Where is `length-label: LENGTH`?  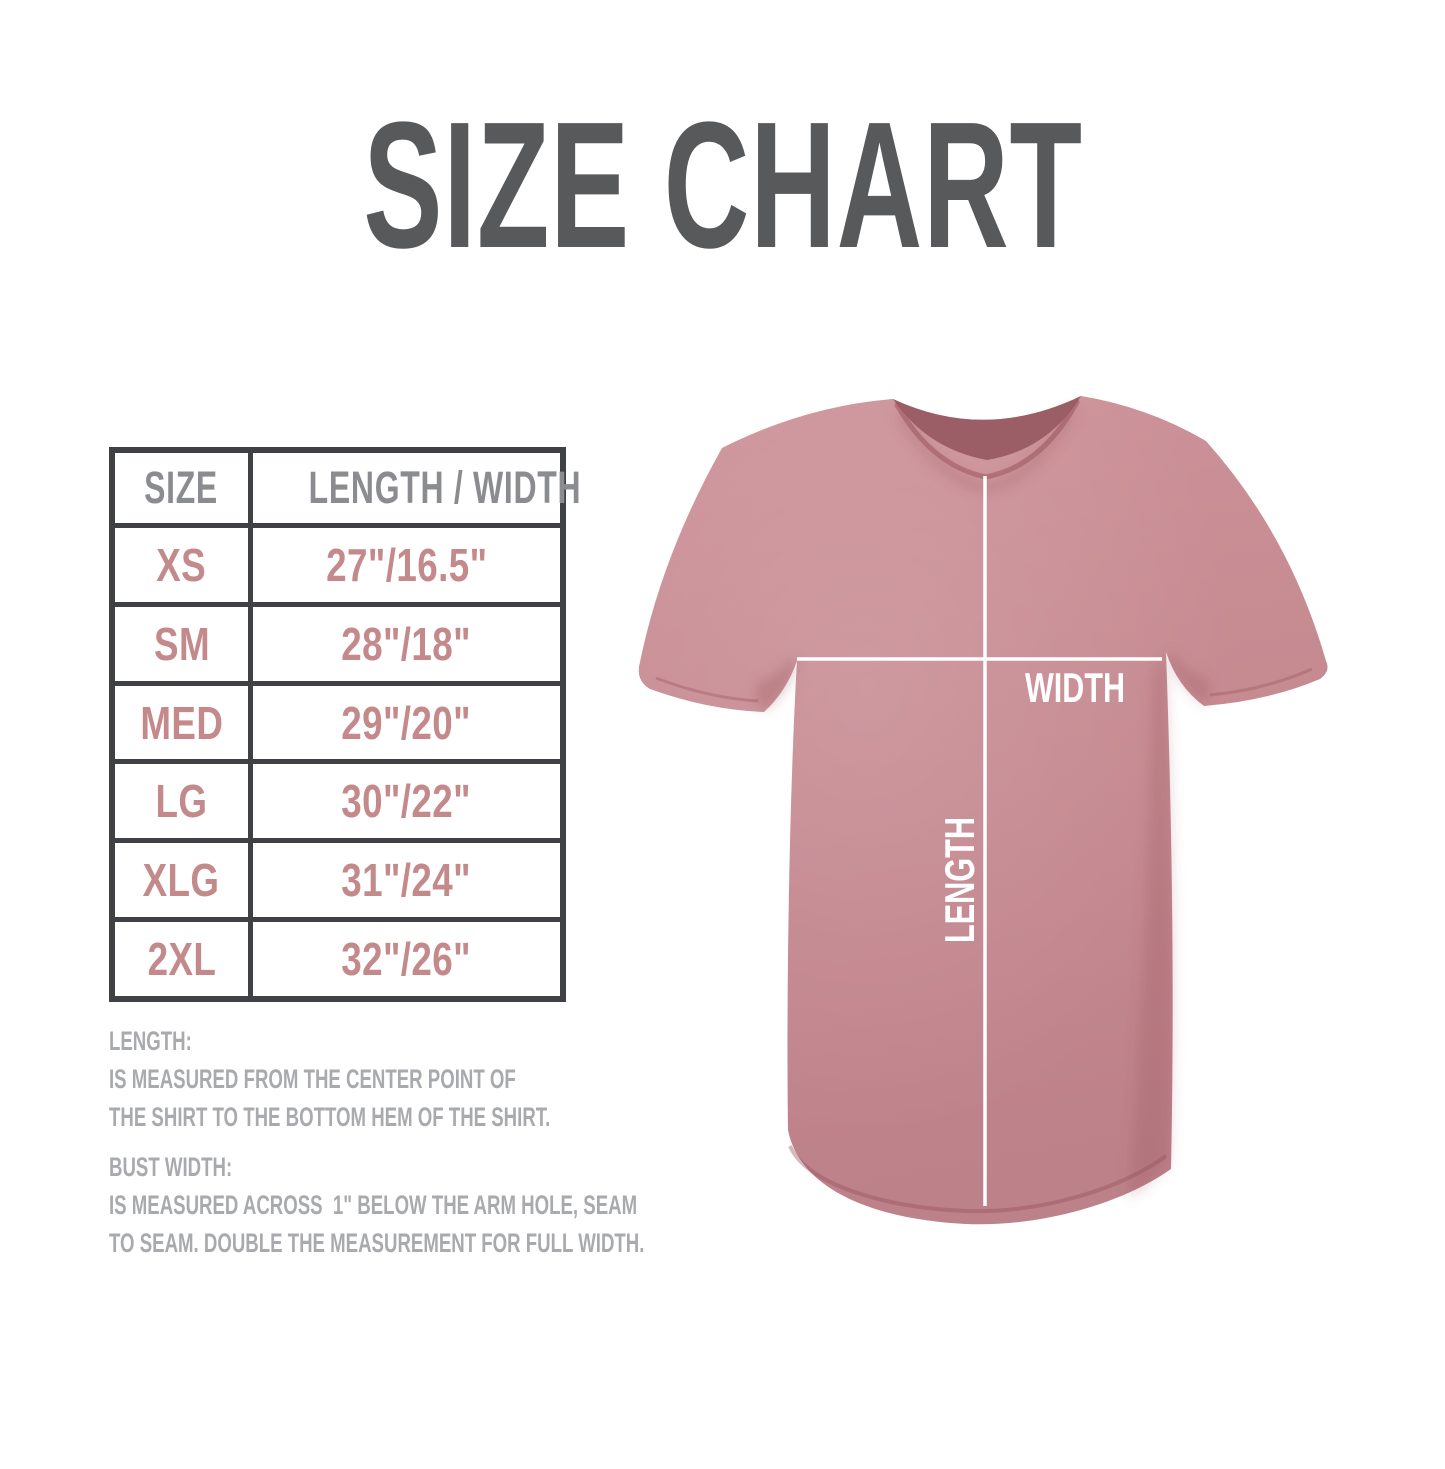 length-label: LENGTH is located at coordinates (959, 880).